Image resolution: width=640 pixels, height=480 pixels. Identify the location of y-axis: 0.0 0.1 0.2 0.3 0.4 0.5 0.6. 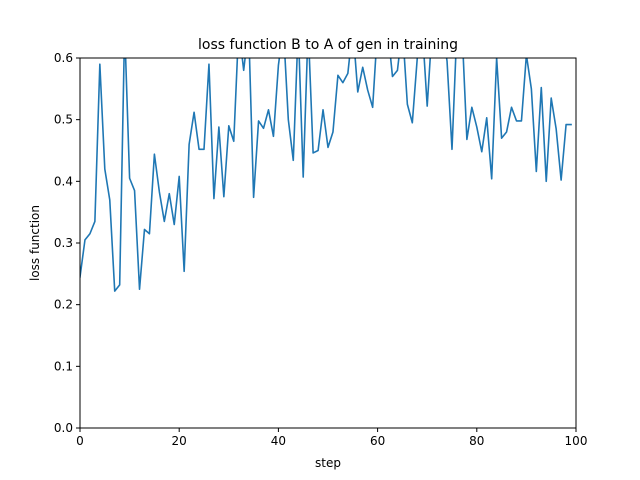
(67, 243).